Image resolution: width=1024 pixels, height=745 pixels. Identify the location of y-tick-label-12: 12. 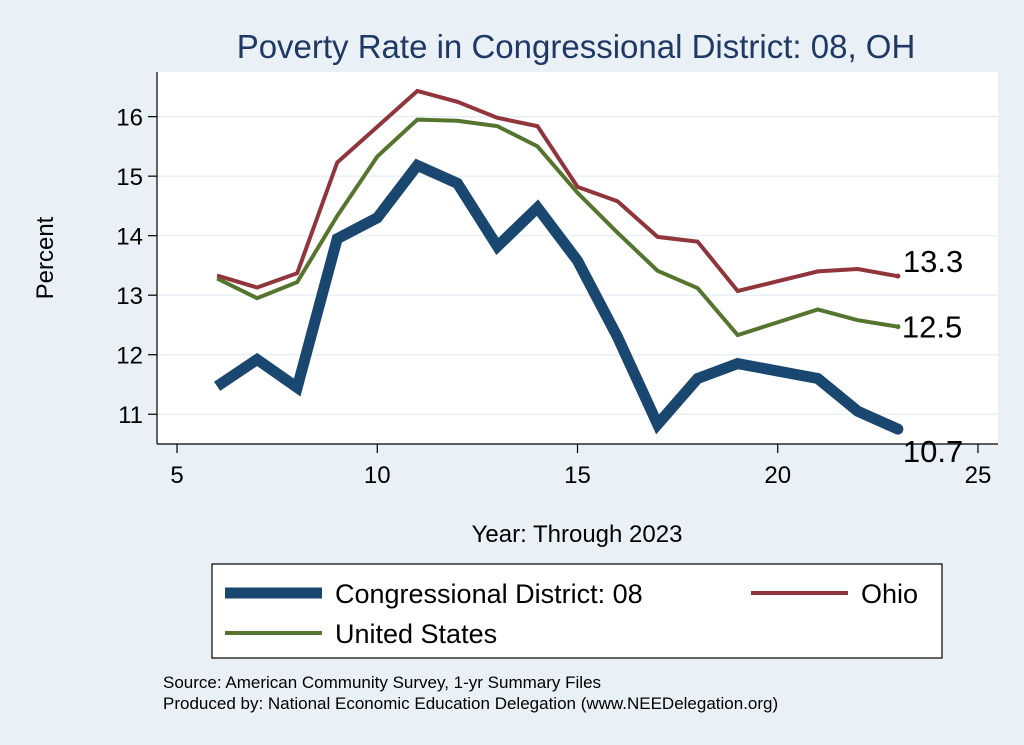
(129, 356).